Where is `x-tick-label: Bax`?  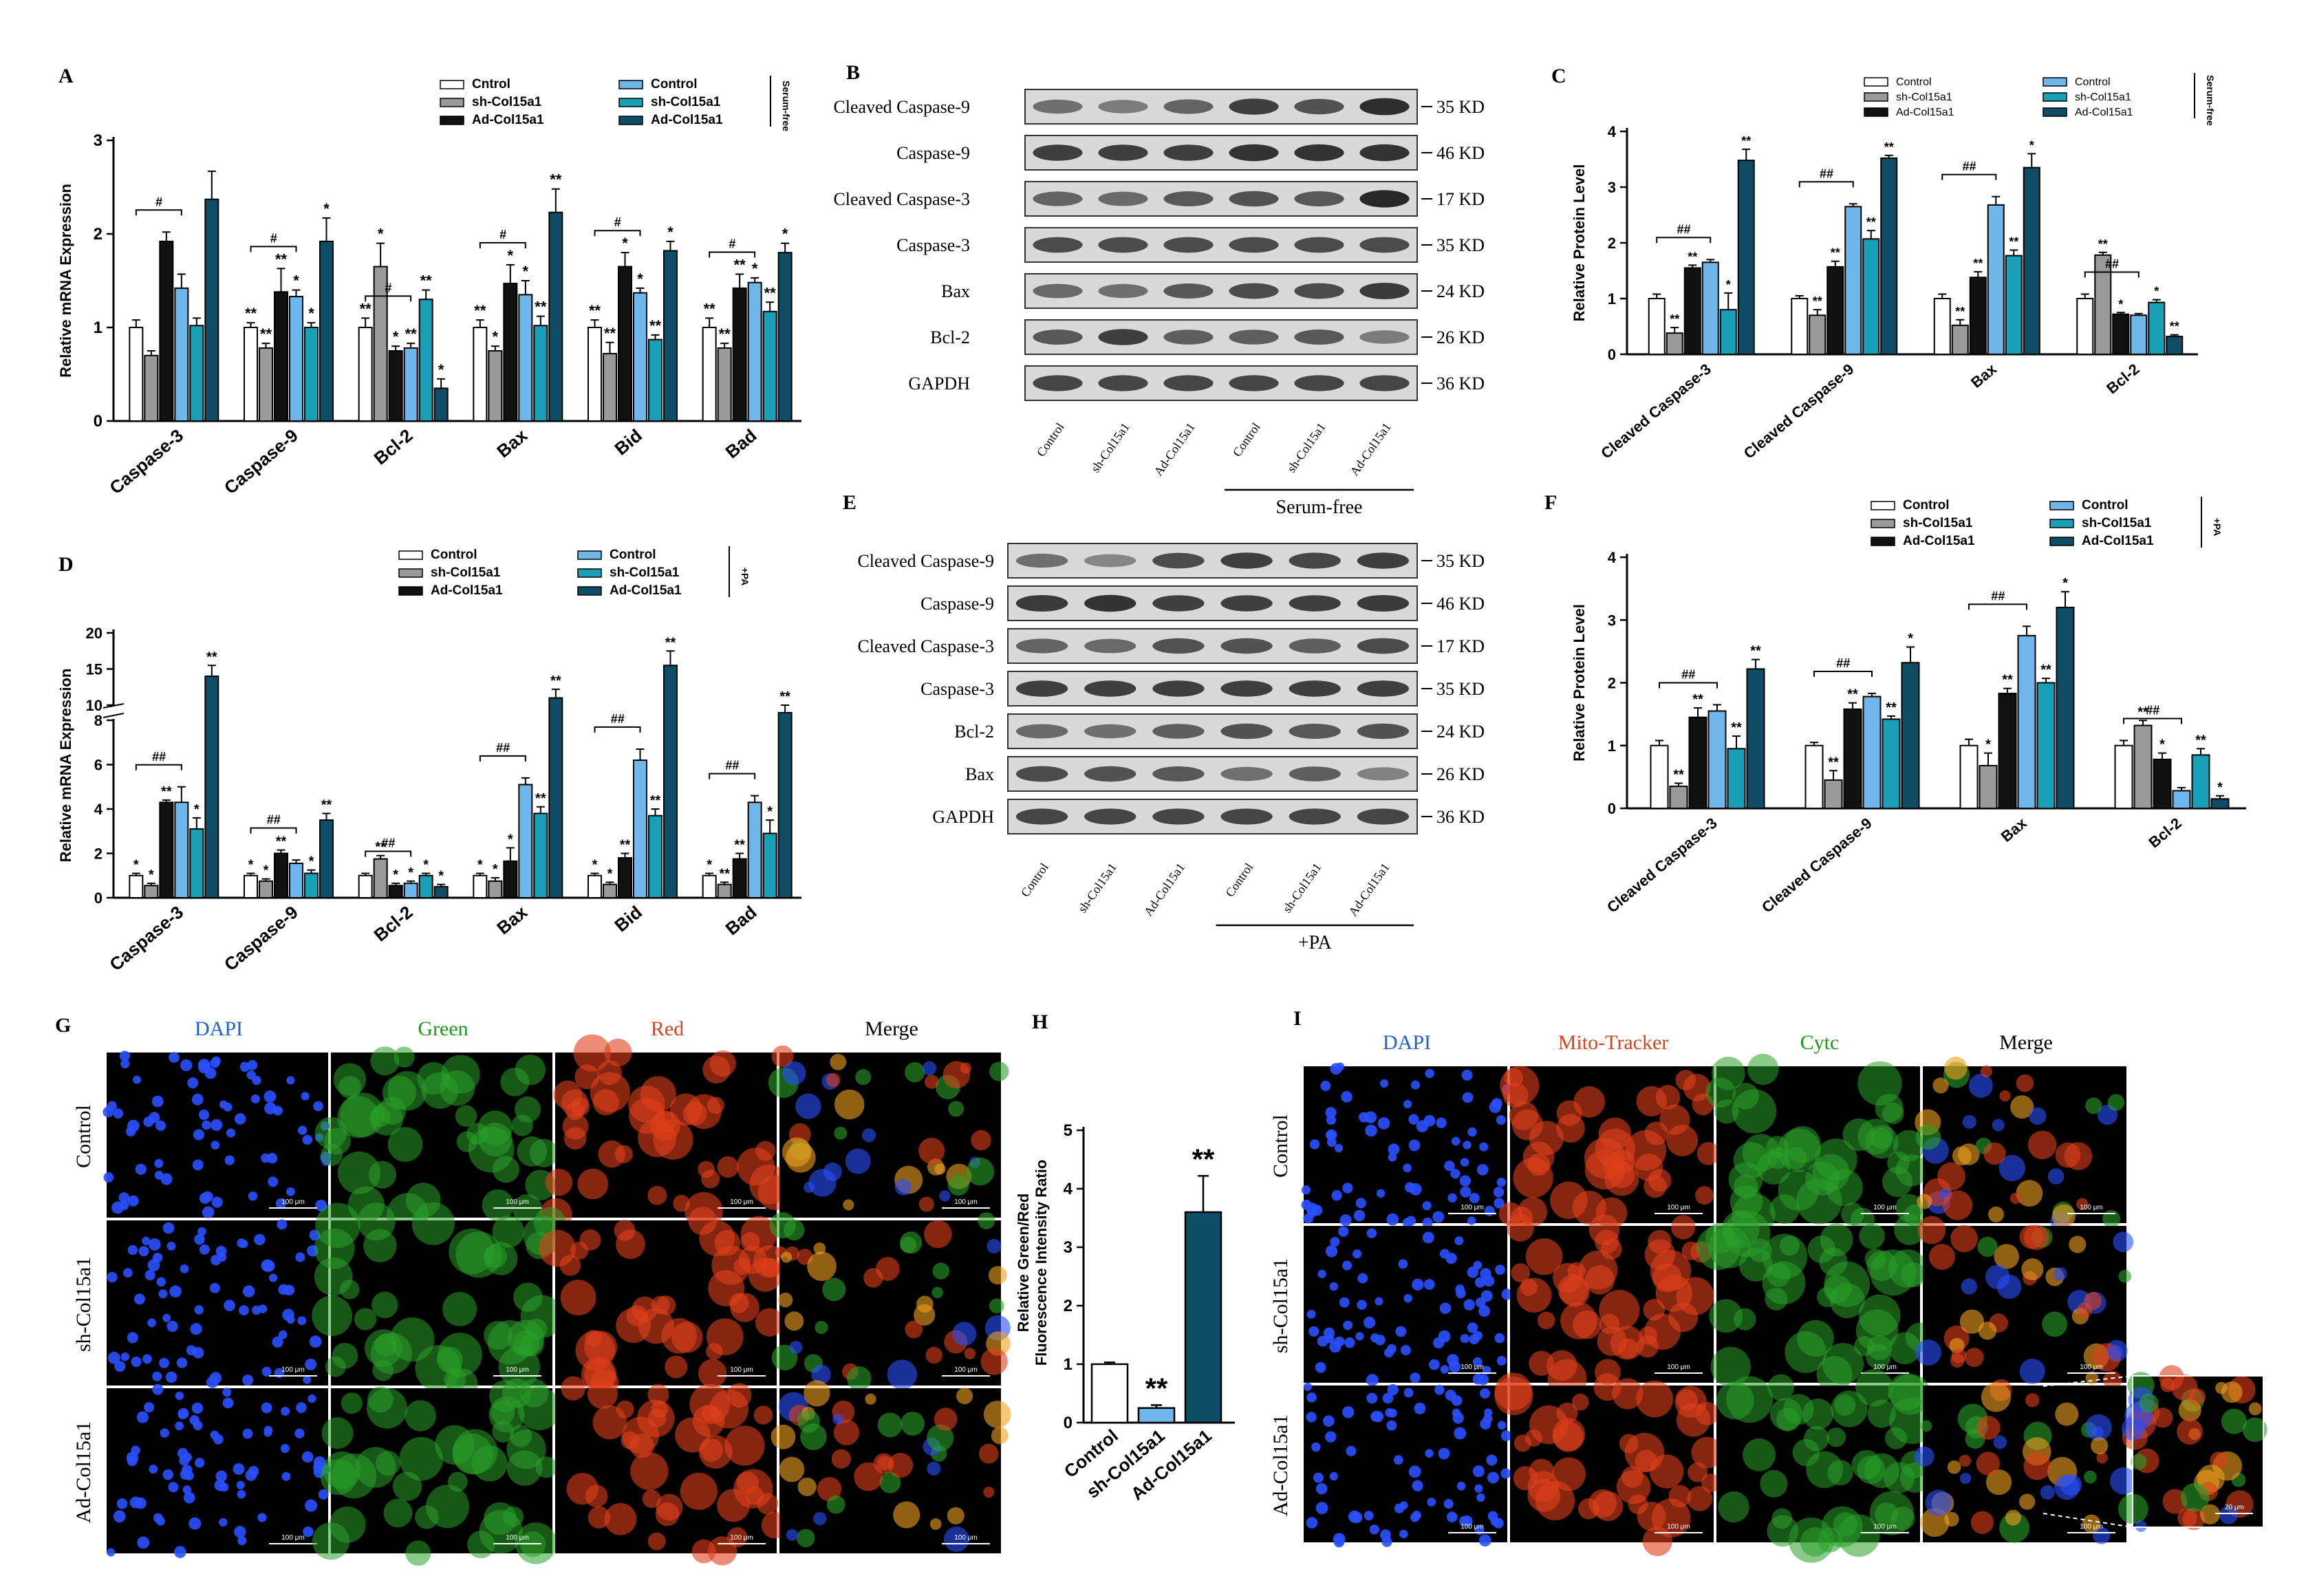 x-tick-label: Bax is located at coordinates (1985, 375).